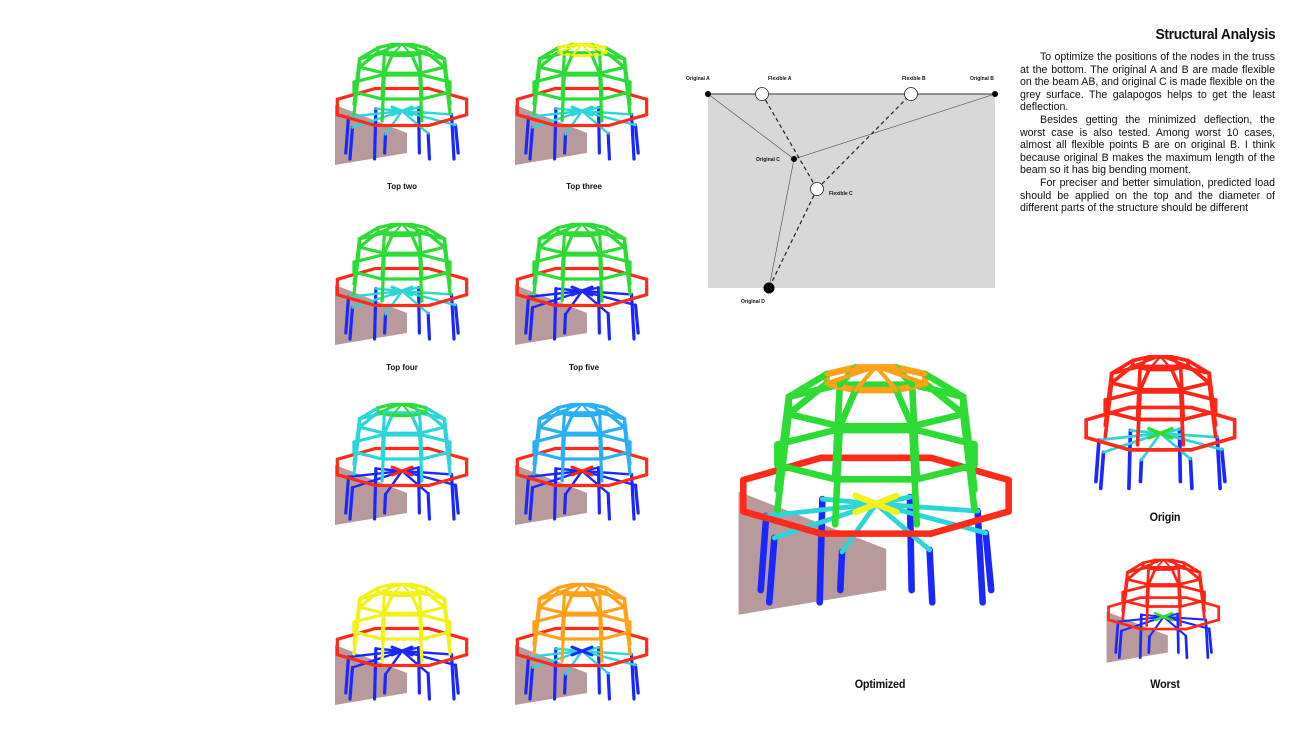  What do you see at coordinates (698, 79) in the screenshot?
I see `label-original-a: Original A` at bounding box center [698, 79].